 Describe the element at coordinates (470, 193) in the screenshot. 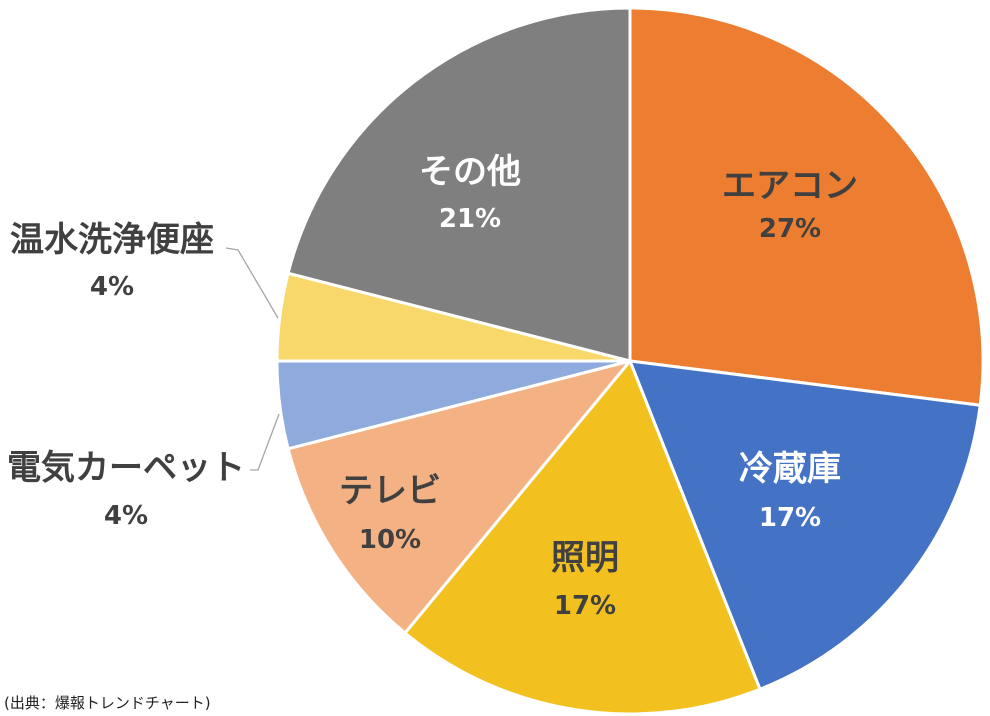

I see `data-label-other: その他 21%` at that location.